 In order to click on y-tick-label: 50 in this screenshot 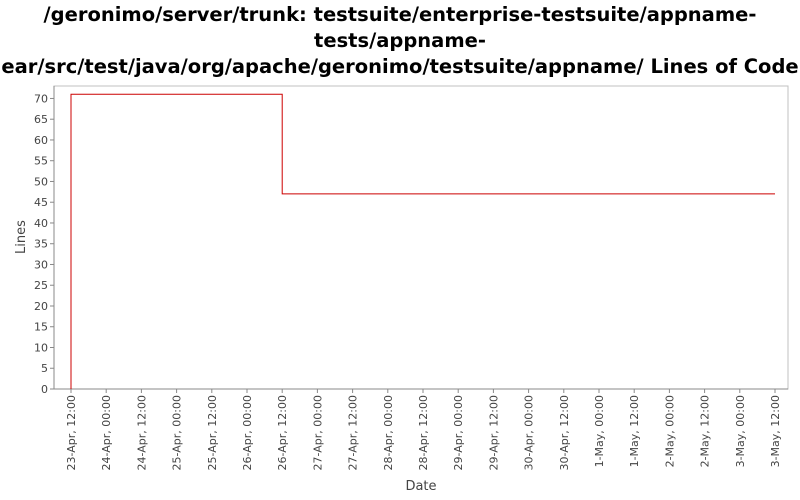, I will do `click(41, 181)`.